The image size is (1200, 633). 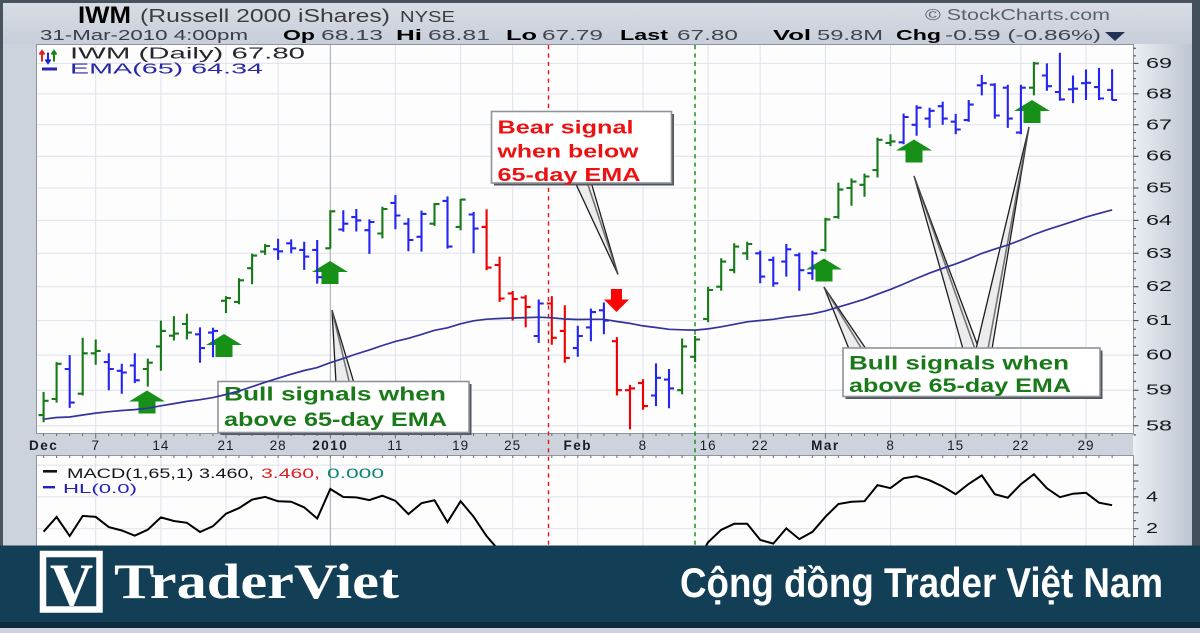 I want to click on svg-text: 7, so click(x=95, y=445).